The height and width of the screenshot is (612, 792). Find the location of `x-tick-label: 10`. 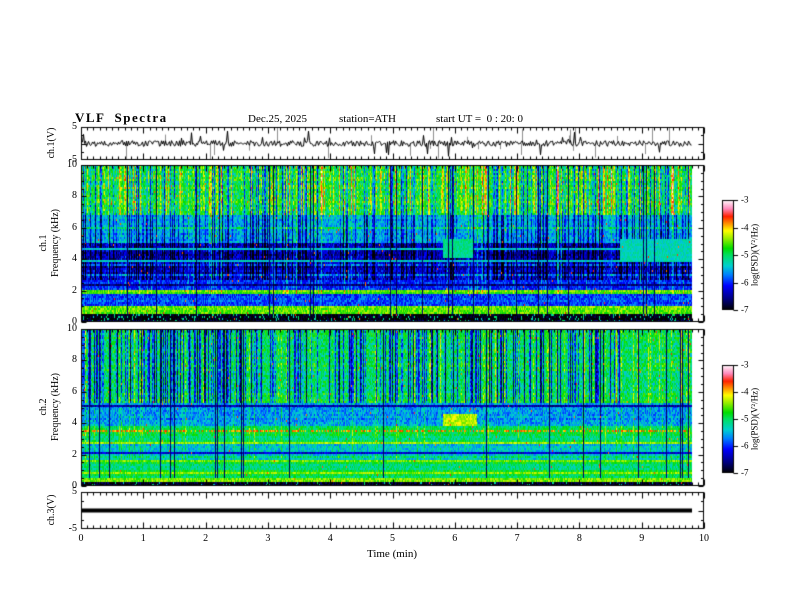

x-tick-label: 10 is located at coordinates (704, 538).